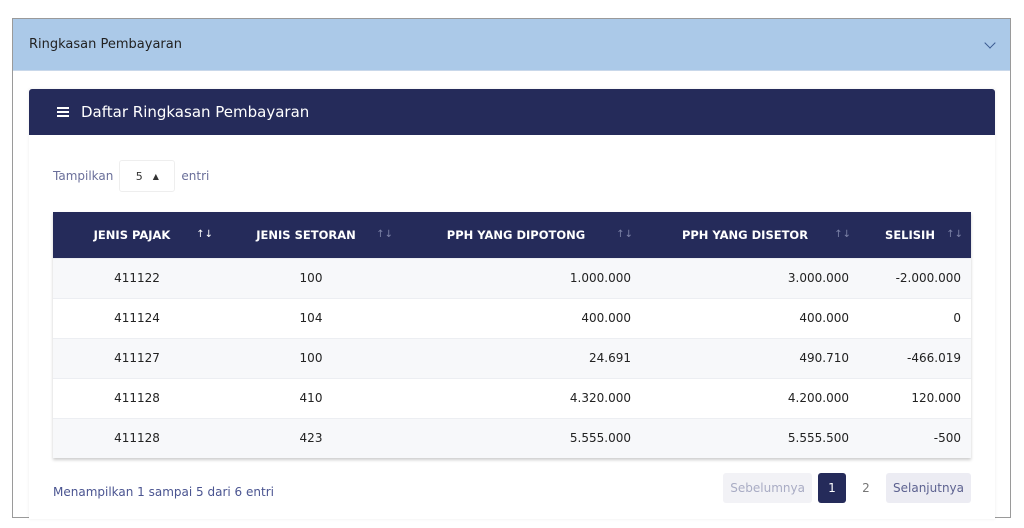 This screenshot has width=1024, height=528. I want to click on column-header-label: SELISIH, so click(910, 234).